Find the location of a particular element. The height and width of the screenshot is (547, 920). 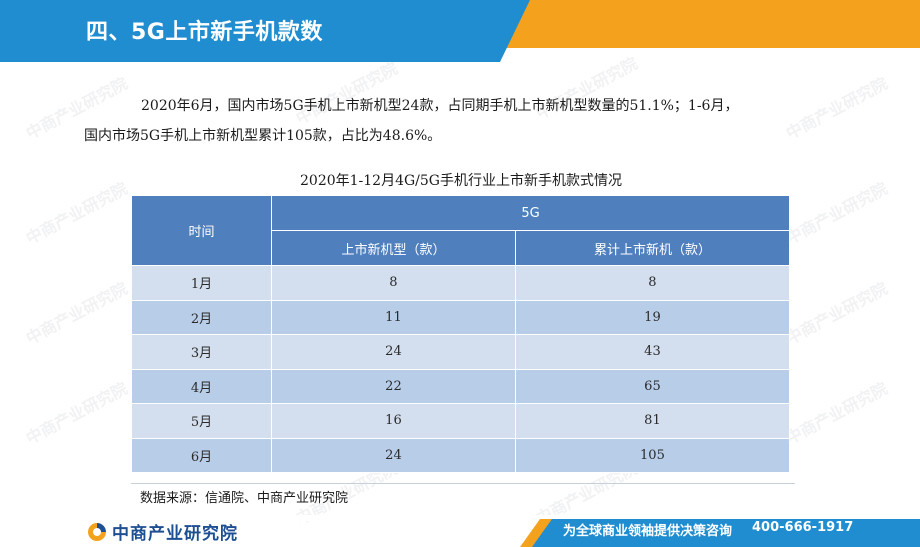

cumulative-cell: 81 is located at coordinates (652, 421).